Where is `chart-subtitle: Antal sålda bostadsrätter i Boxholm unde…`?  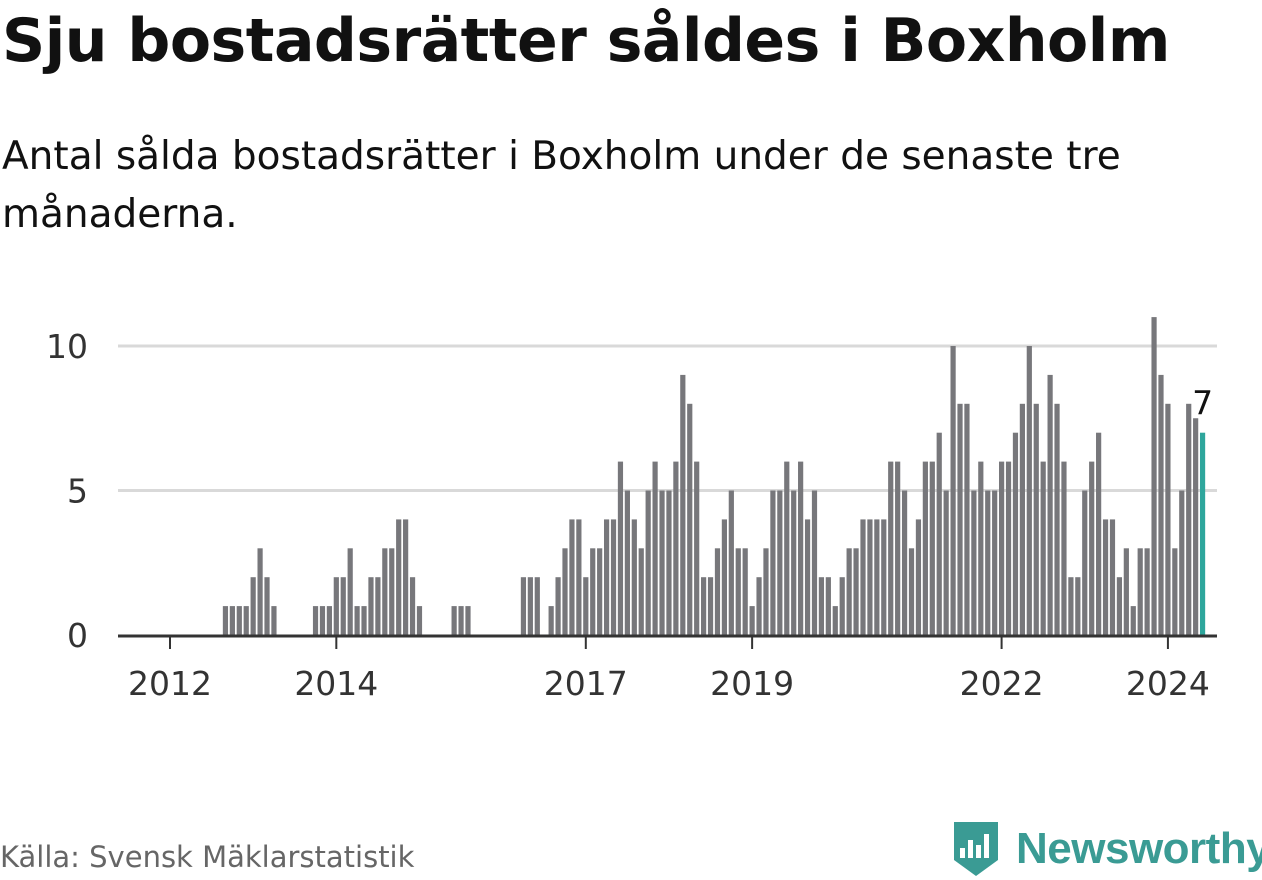
chart-subtitle: Antal sålda bostadsrätter i Boxholm unde… is located at coordinates (561, 185).